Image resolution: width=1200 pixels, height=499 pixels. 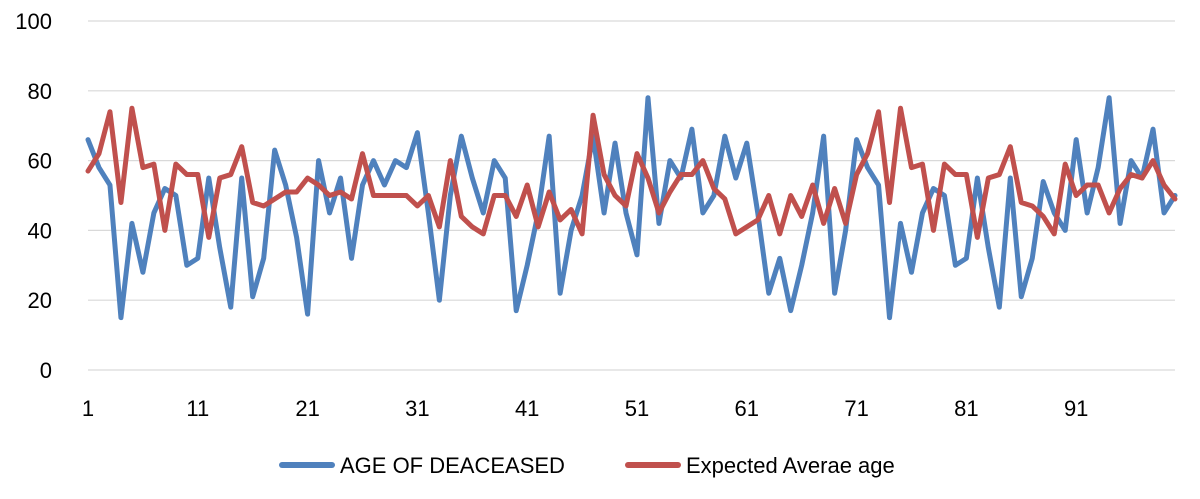 I want to click on y-tick-label: 20, so click(x=40, y=300).